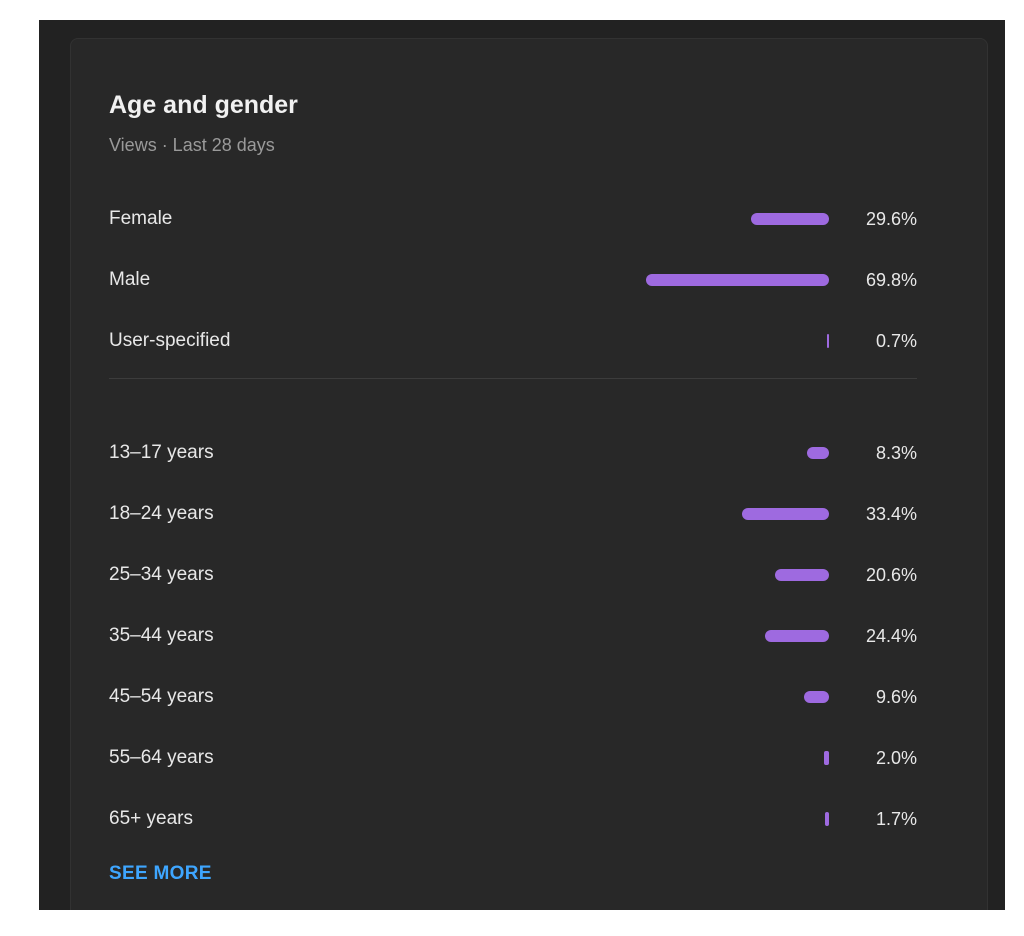 The image size is (1024, 936). I want to click on category-label: Male, so click(130, 279).